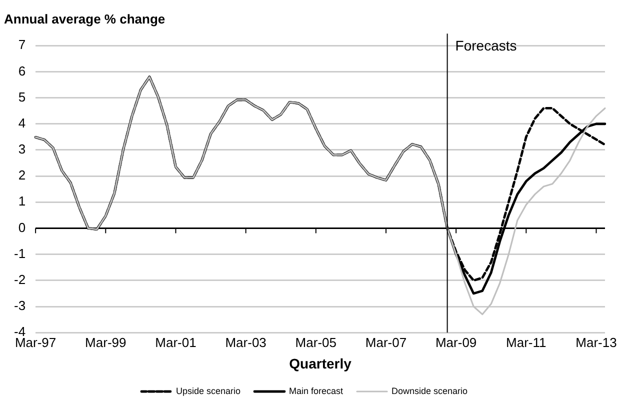  What do you see at coordinates (386, 342) in the screenshot?
I see `x-tick-label: Mar-07` at bounding box center [386, 342].